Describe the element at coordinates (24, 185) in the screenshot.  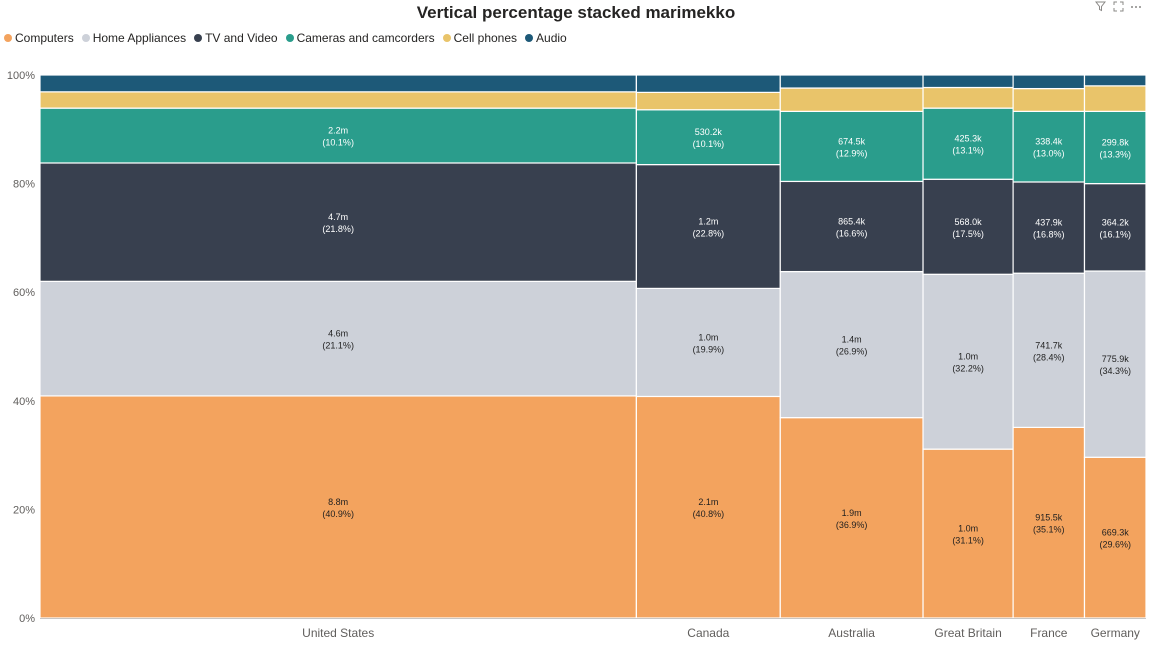
I see `y-tick-label: 80%` at that location.